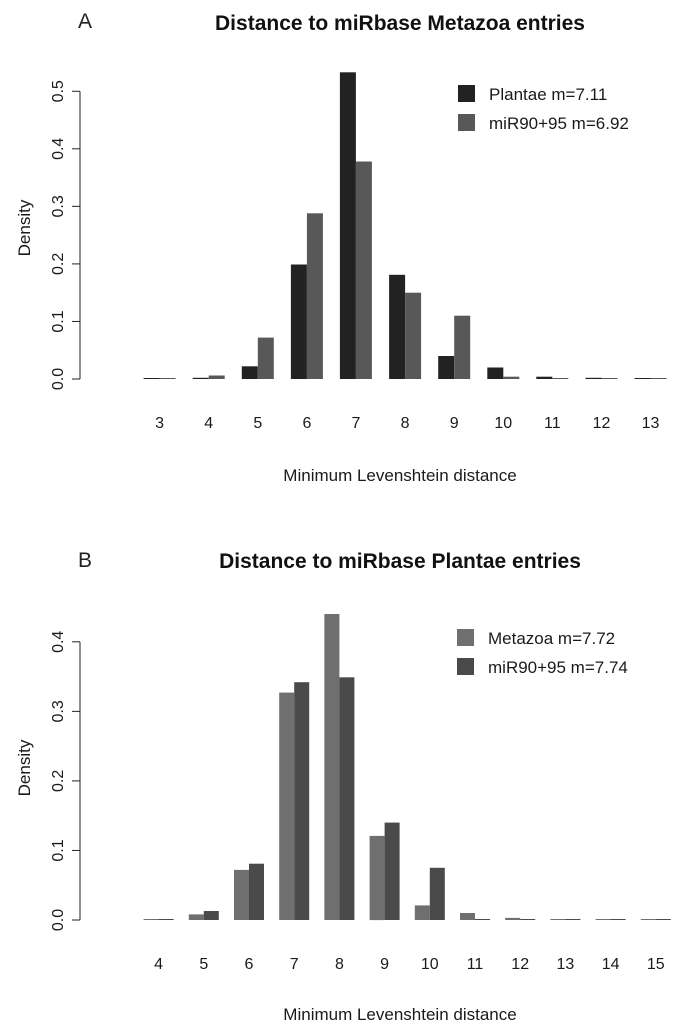 This screenshot has width=679, height=1030. I want to click on panel-b-y-axis: 0.0 0.1 0.2 0.3 0.4, so click(65, 781).